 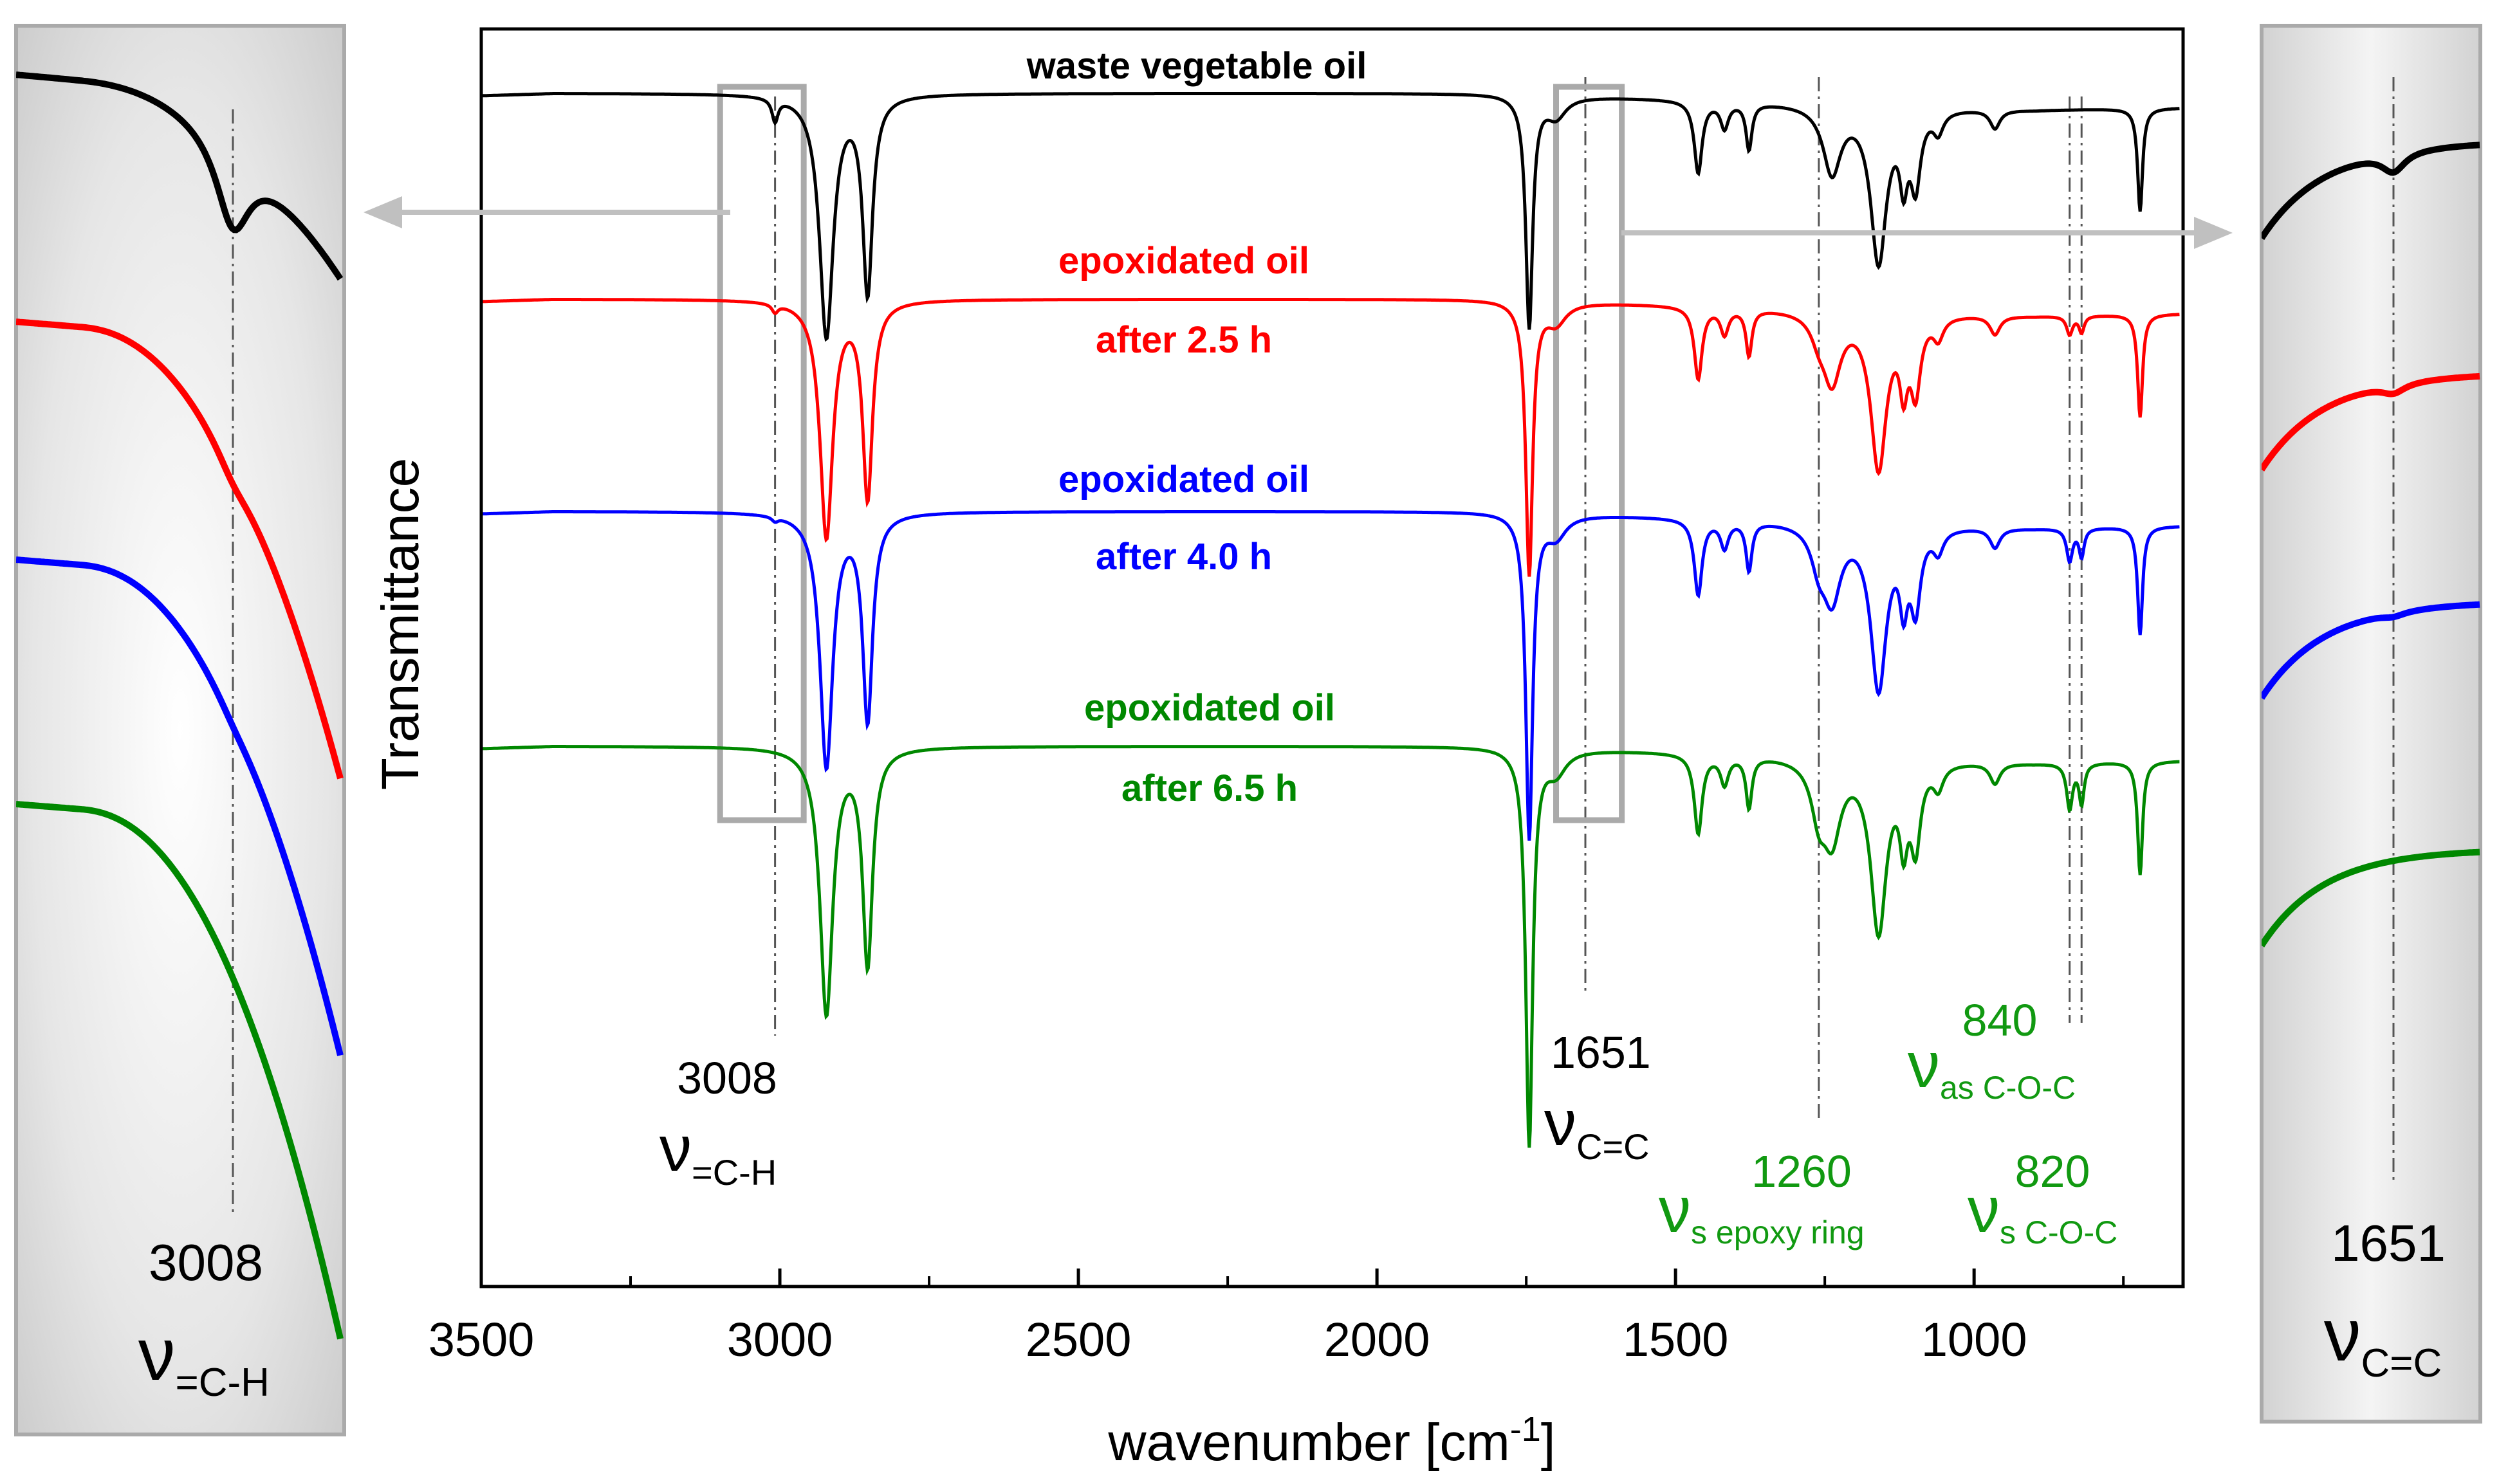 I want to click on series-label-4-0h-line1: epoxidated oil, so click(x=1183, y=480).